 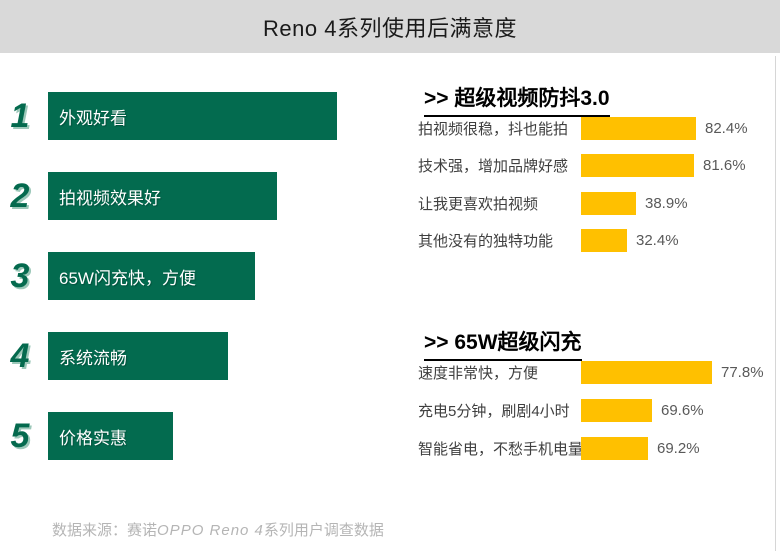 I want to click on bar-row: 智能省电，不愁手机电量 69.2%, so click(x=559, y=448).